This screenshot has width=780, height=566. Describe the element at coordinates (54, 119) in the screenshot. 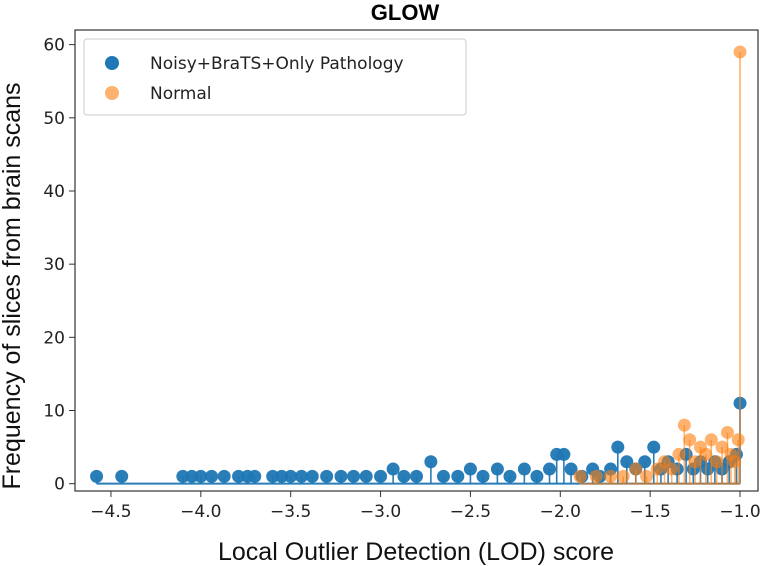

I see `y-tick-label: 50` at that location.